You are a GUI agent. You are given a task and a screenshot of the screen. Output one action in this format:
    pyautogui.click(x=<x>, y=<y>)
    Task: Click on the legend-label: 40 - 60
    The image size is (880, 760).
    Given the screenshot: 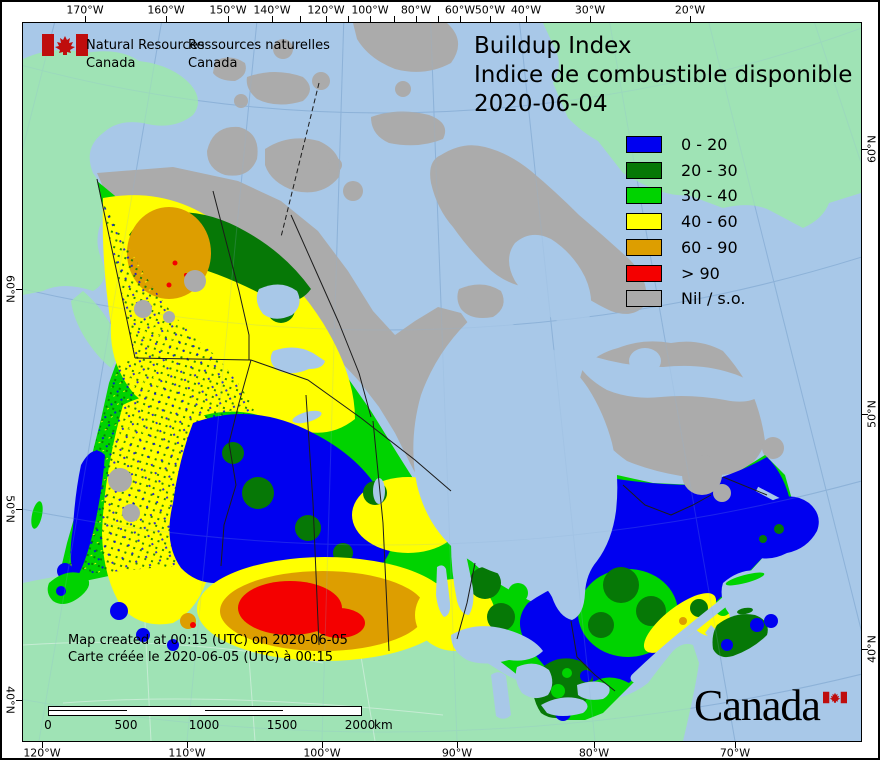 What is the action you would take?
    pyautogui.click(x=709, y=221)
    